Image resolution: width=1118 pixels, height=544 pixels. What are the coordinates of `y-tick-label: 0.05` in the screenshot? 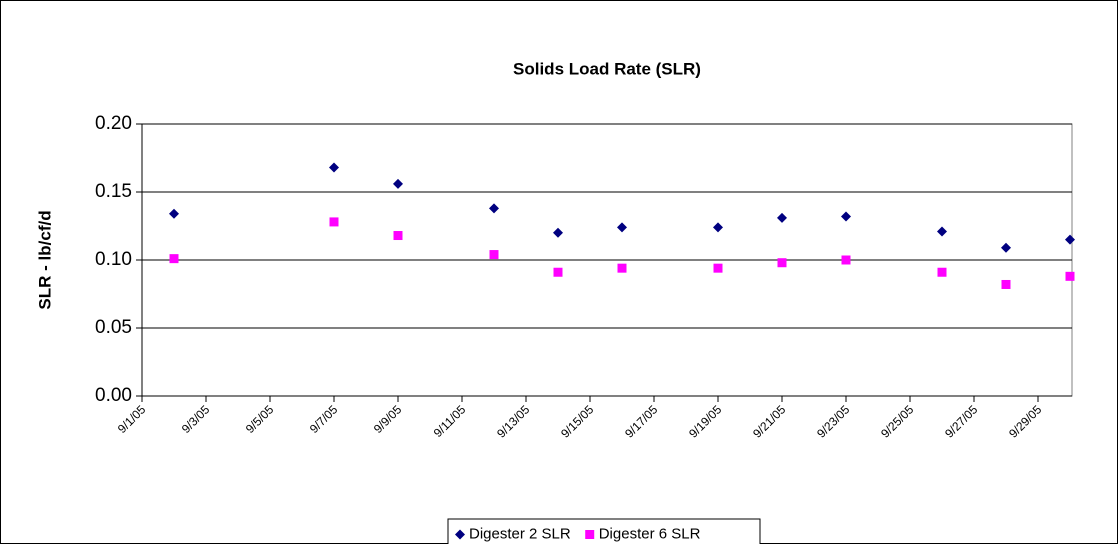 It's located at (113, 327).